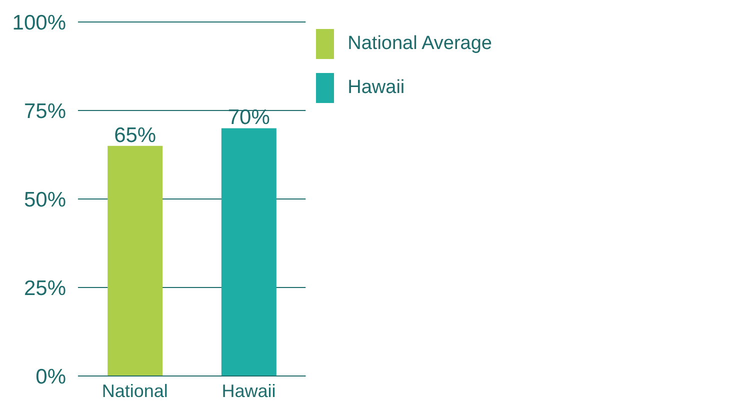  Describe the element at coordinates (45, 288) in the screenshot. I see `y-tick-label: 25%` at that location.